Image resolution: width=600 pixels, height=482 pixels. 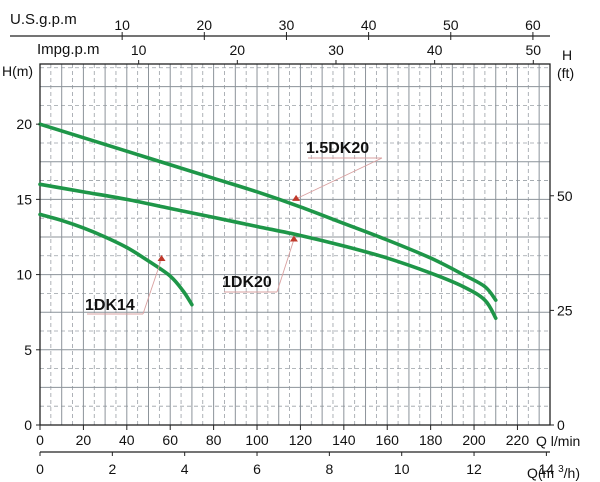 What do you see at coordinates (40, 469) in the screenshot?
I see `bottom-axis2-tick-label: 0` at bounding box center [40, 469].